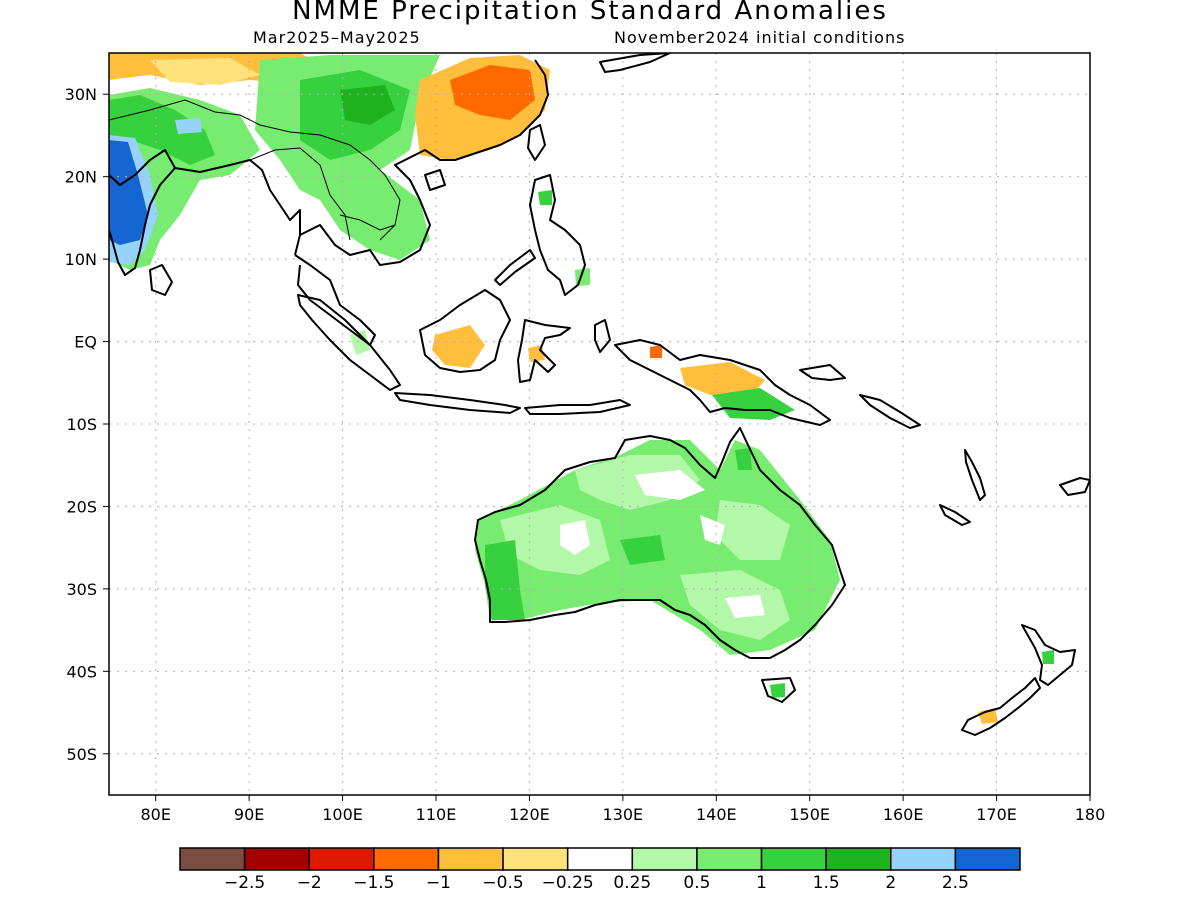  I want to click on colorbar-label: 0.5, so click(696, 883).